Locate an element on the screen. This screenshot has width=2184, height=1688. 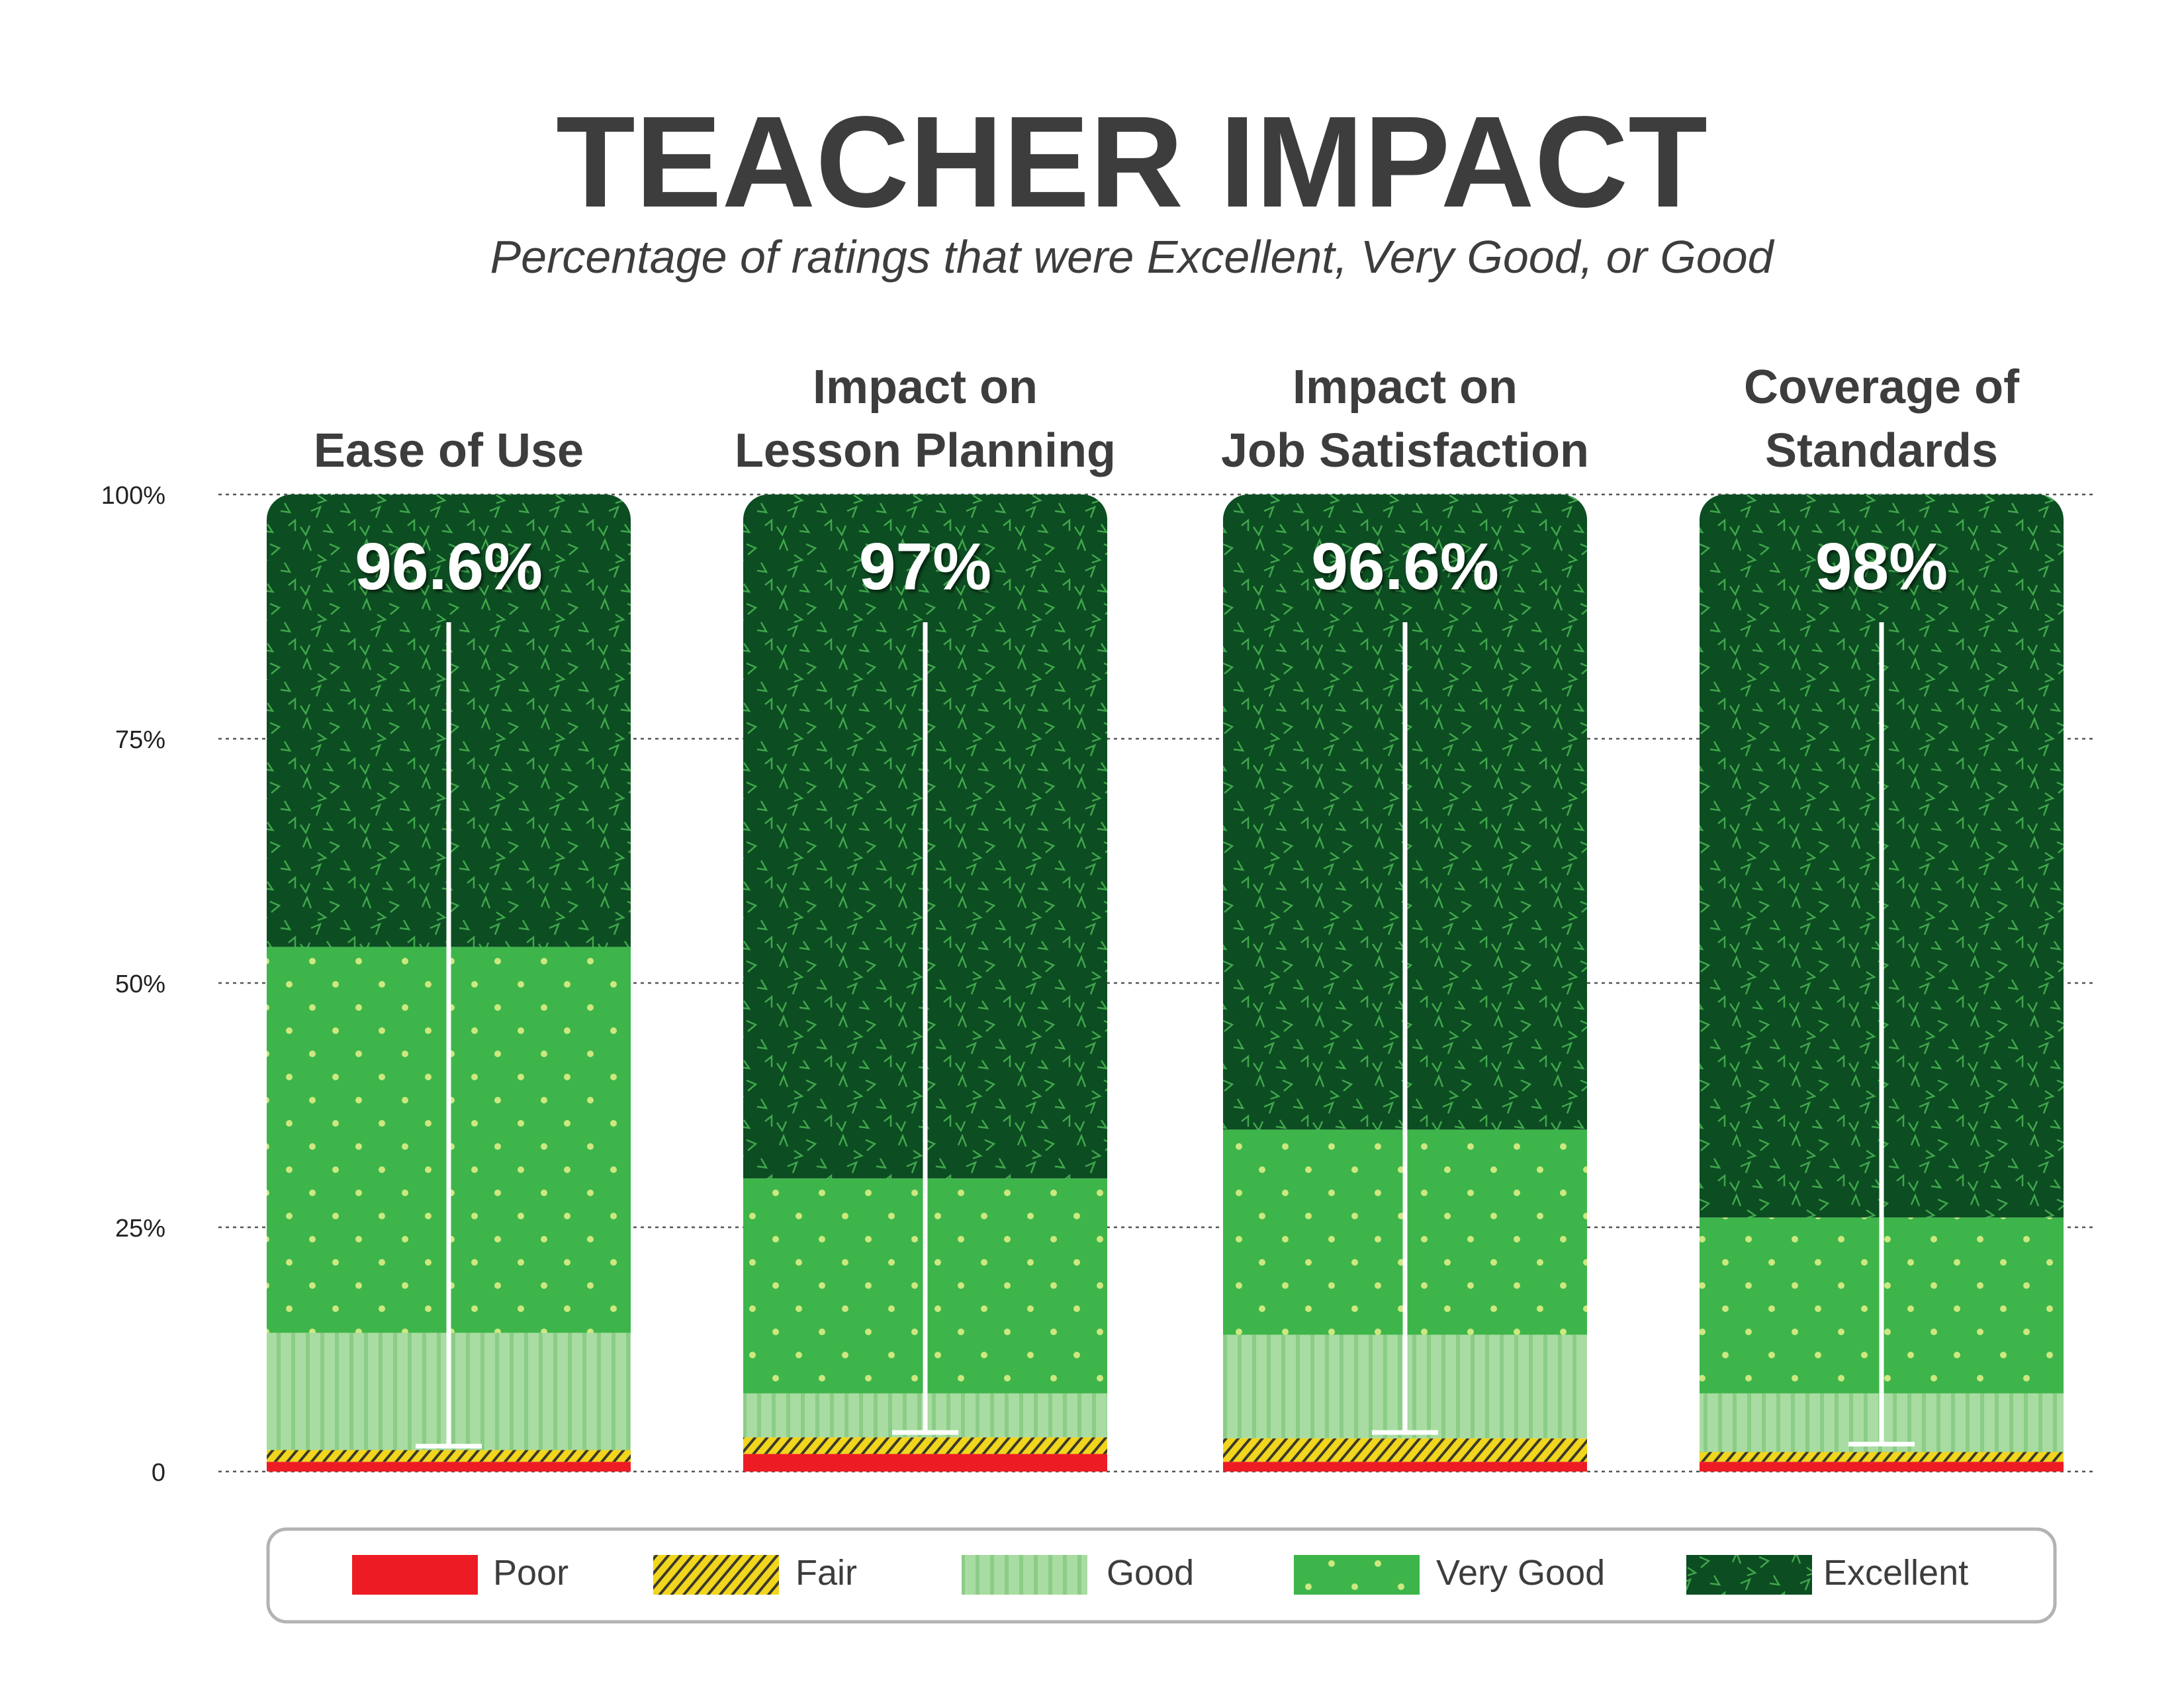
legend-label: Very Good is located at coordinates (1521, 1573).